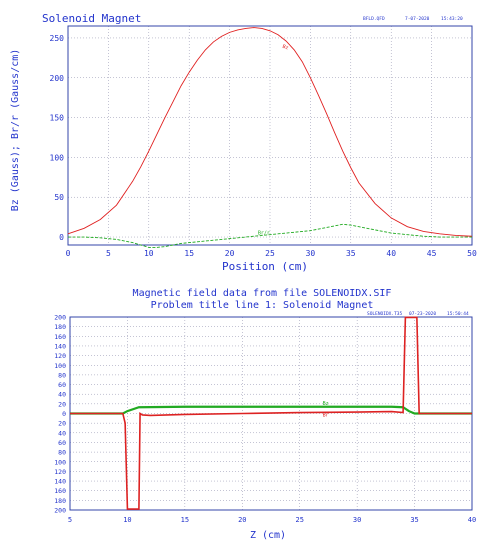  Describe the element at coordinates (299, 520) in the screenshot. I see `chart2-x-tick-label: 25` at that location.